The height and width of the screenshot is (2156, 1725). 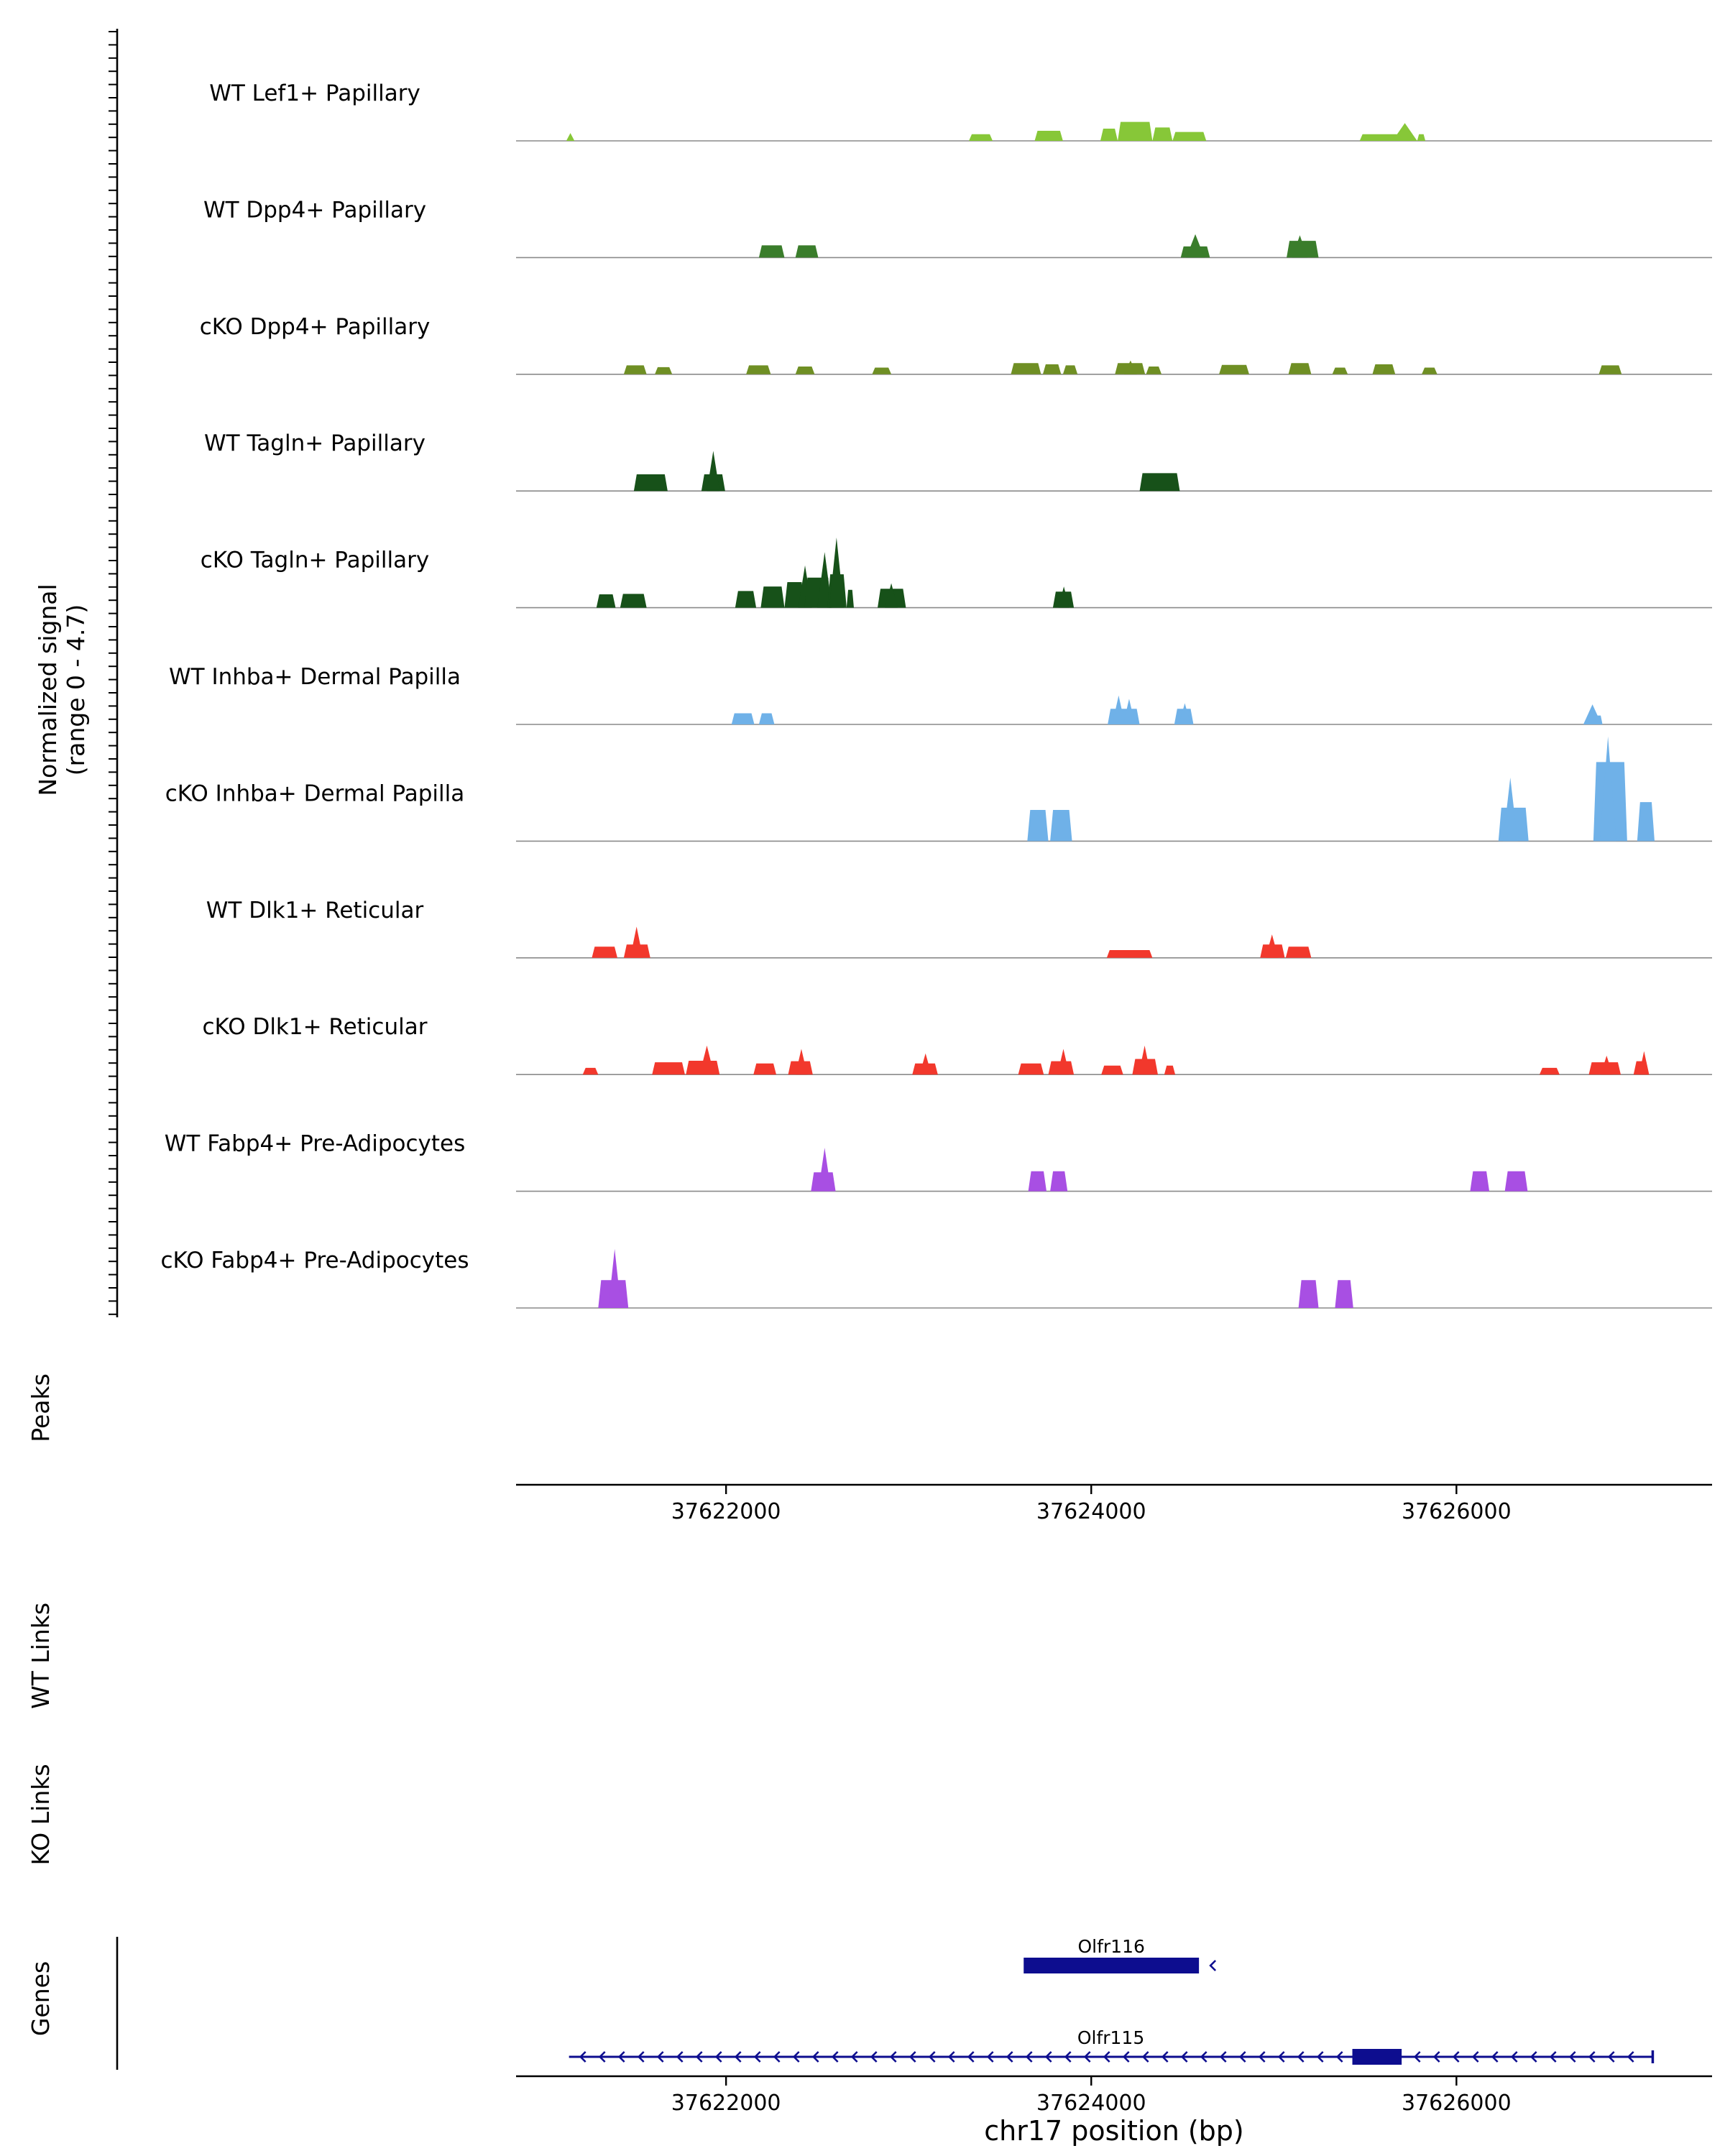 I want to click on section-label-wt-links: WT Links, so click(x=41, y=1656).